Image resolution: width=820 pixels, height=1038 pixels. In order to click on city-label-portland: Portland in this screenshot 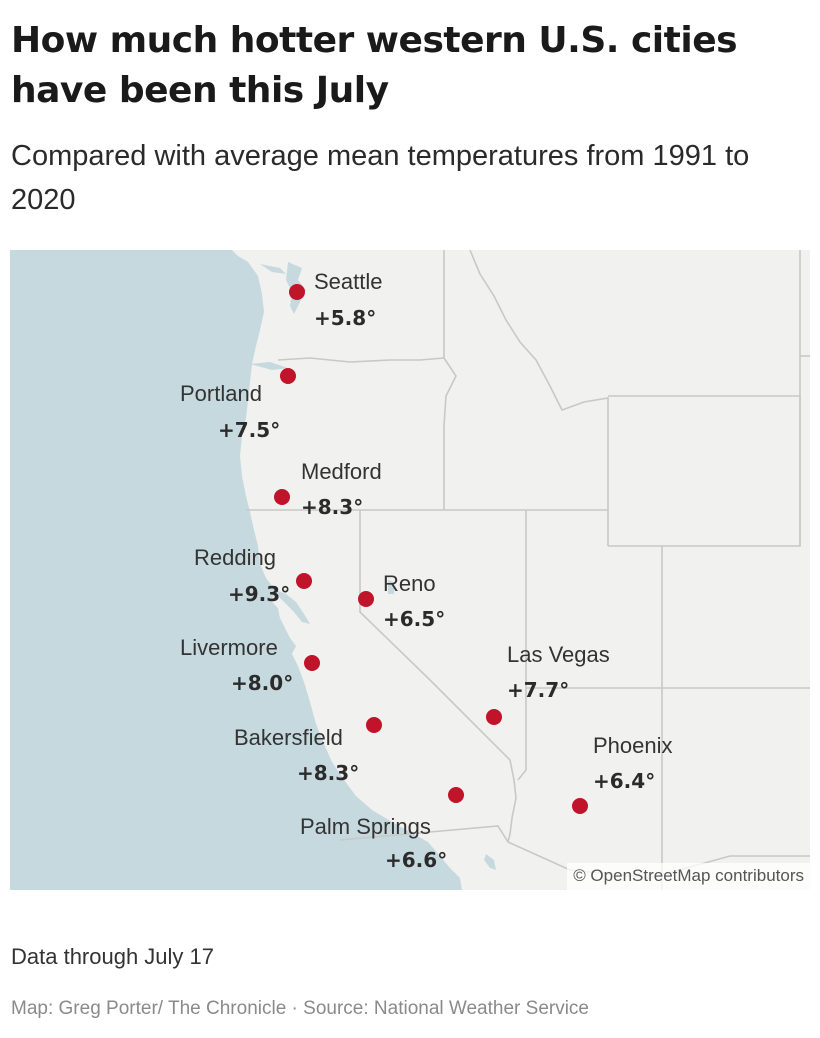, I will do `click(221, 393)`.